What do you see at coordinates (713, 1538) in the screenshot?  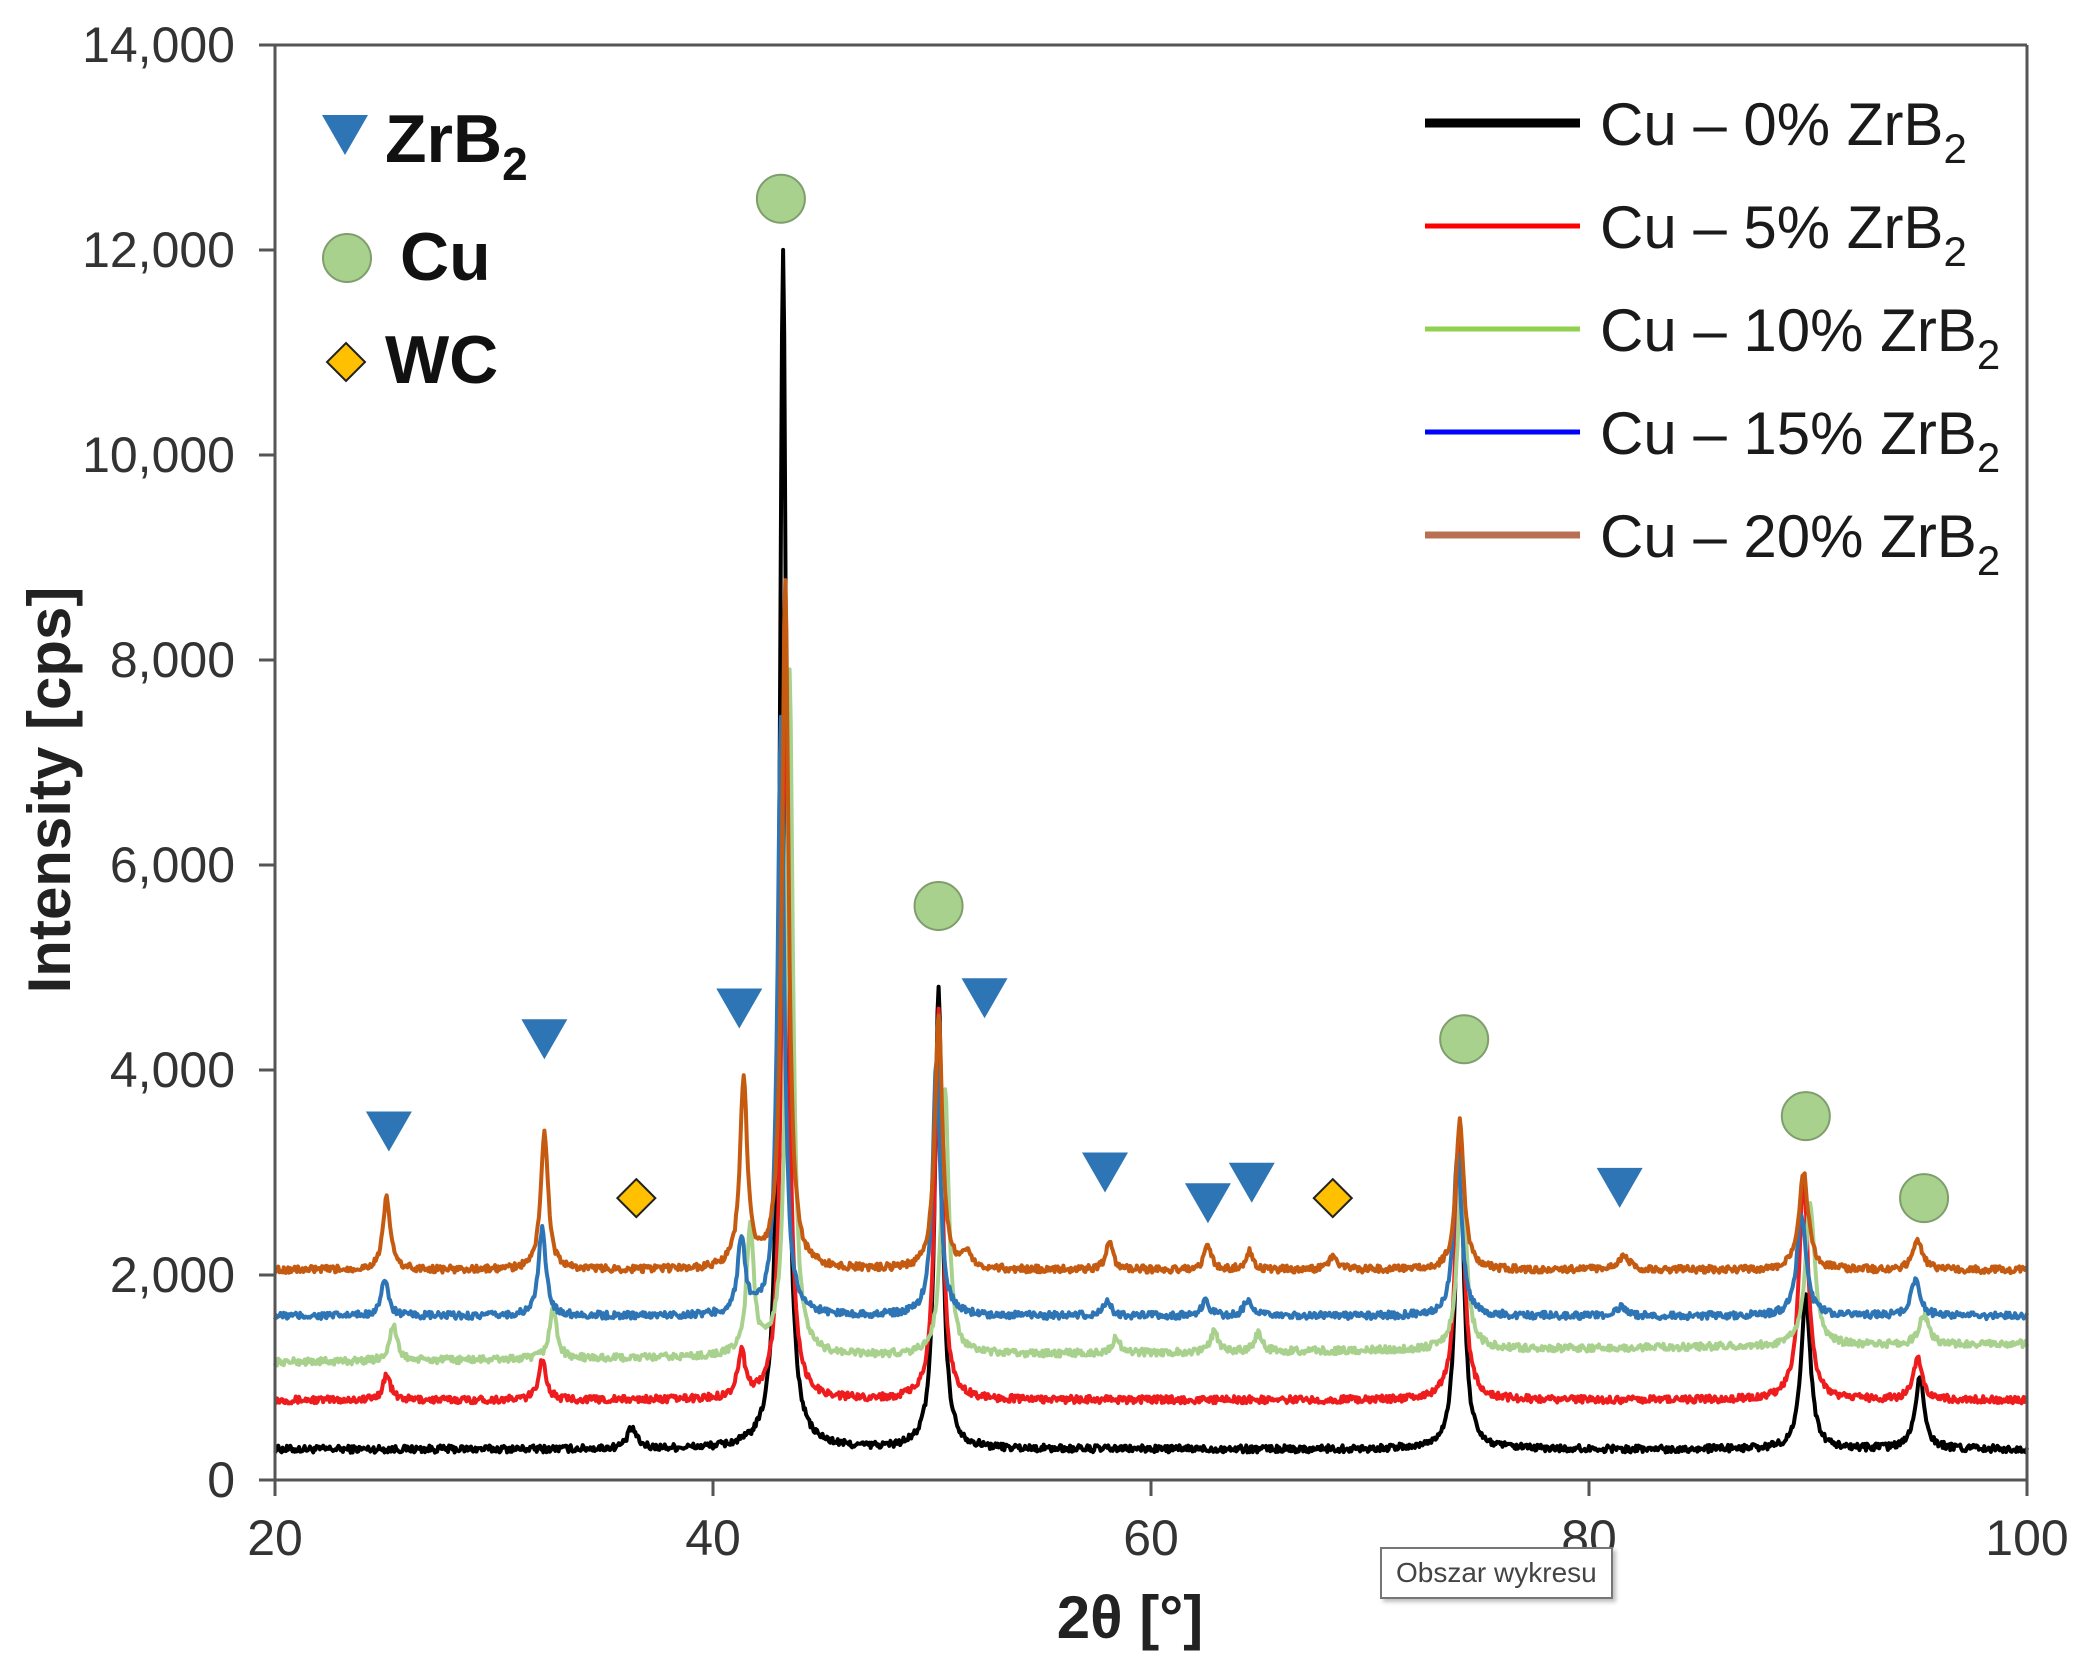 I see `x-tick-label: 40` at bounding box center [713, 1538].